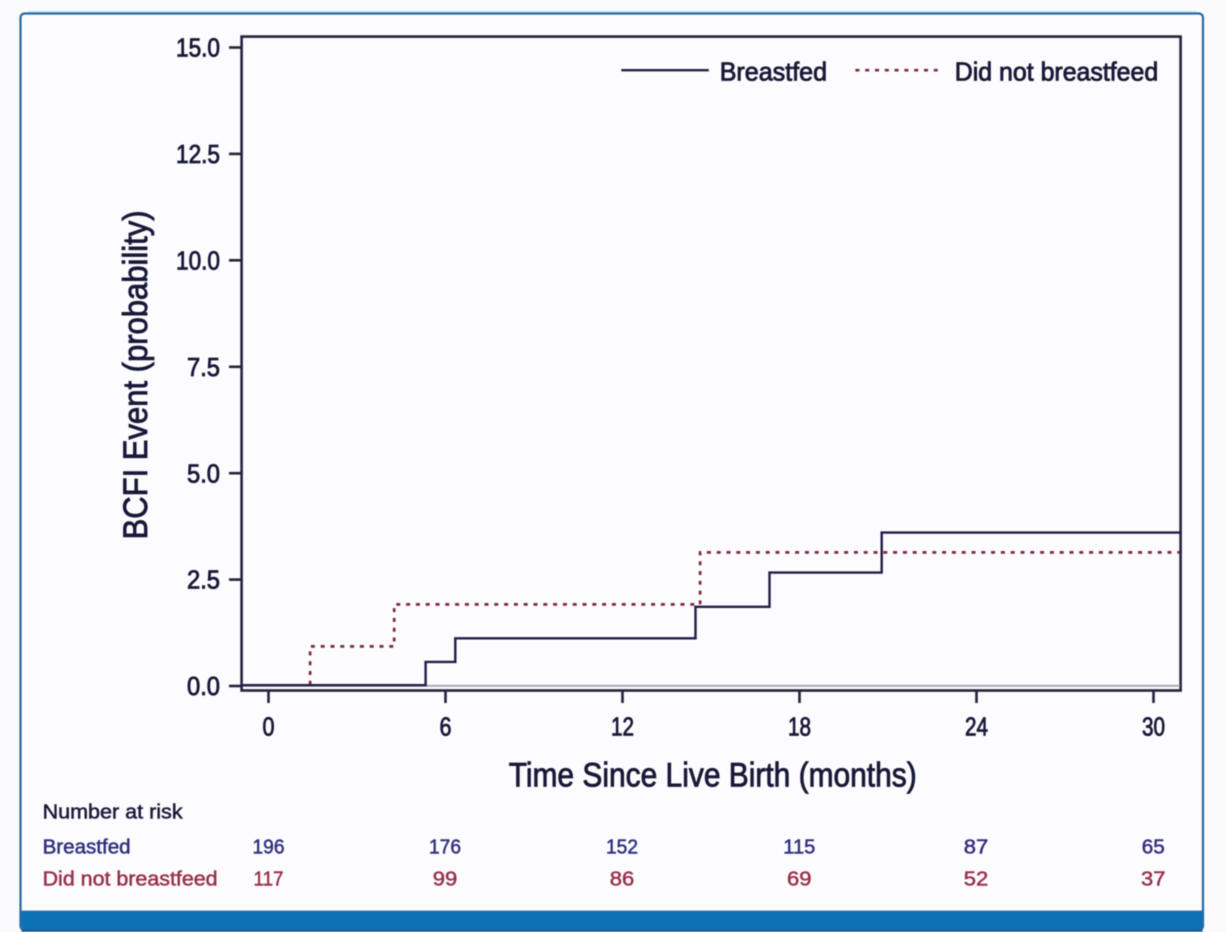  Describe the element at coordinates (203, 580) in the screenshot. I see `svg-text: 2.5` at that location.